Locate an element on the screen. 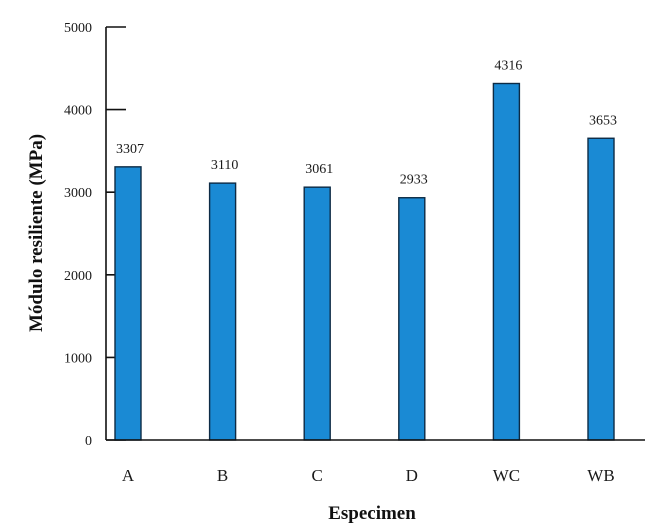  y-tick-label: 3000 is located at coordinates (78, 193).